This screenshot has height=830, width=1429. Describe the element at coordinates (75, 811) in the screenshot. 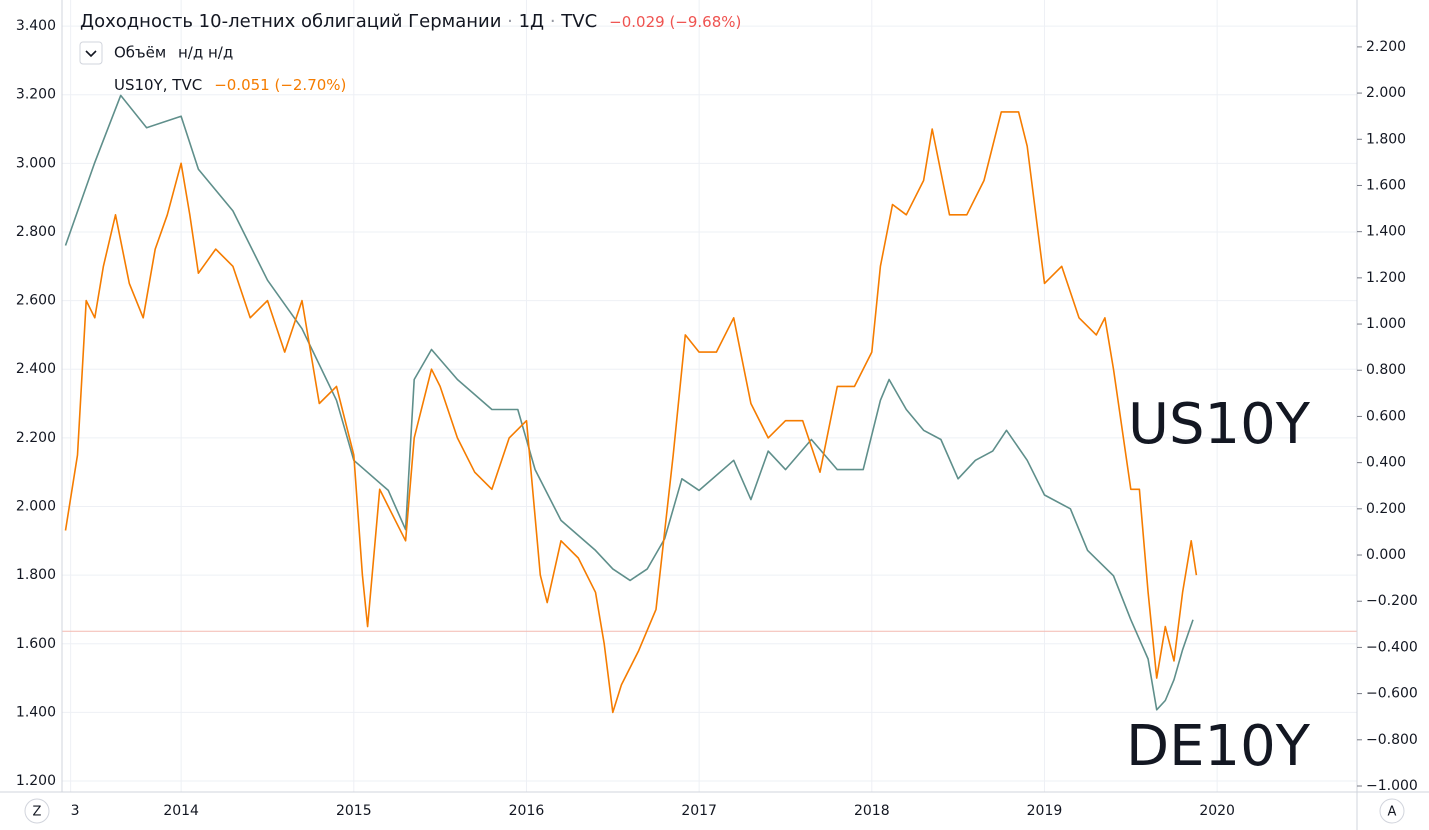

I see `x-tick-label: 3` at that location.